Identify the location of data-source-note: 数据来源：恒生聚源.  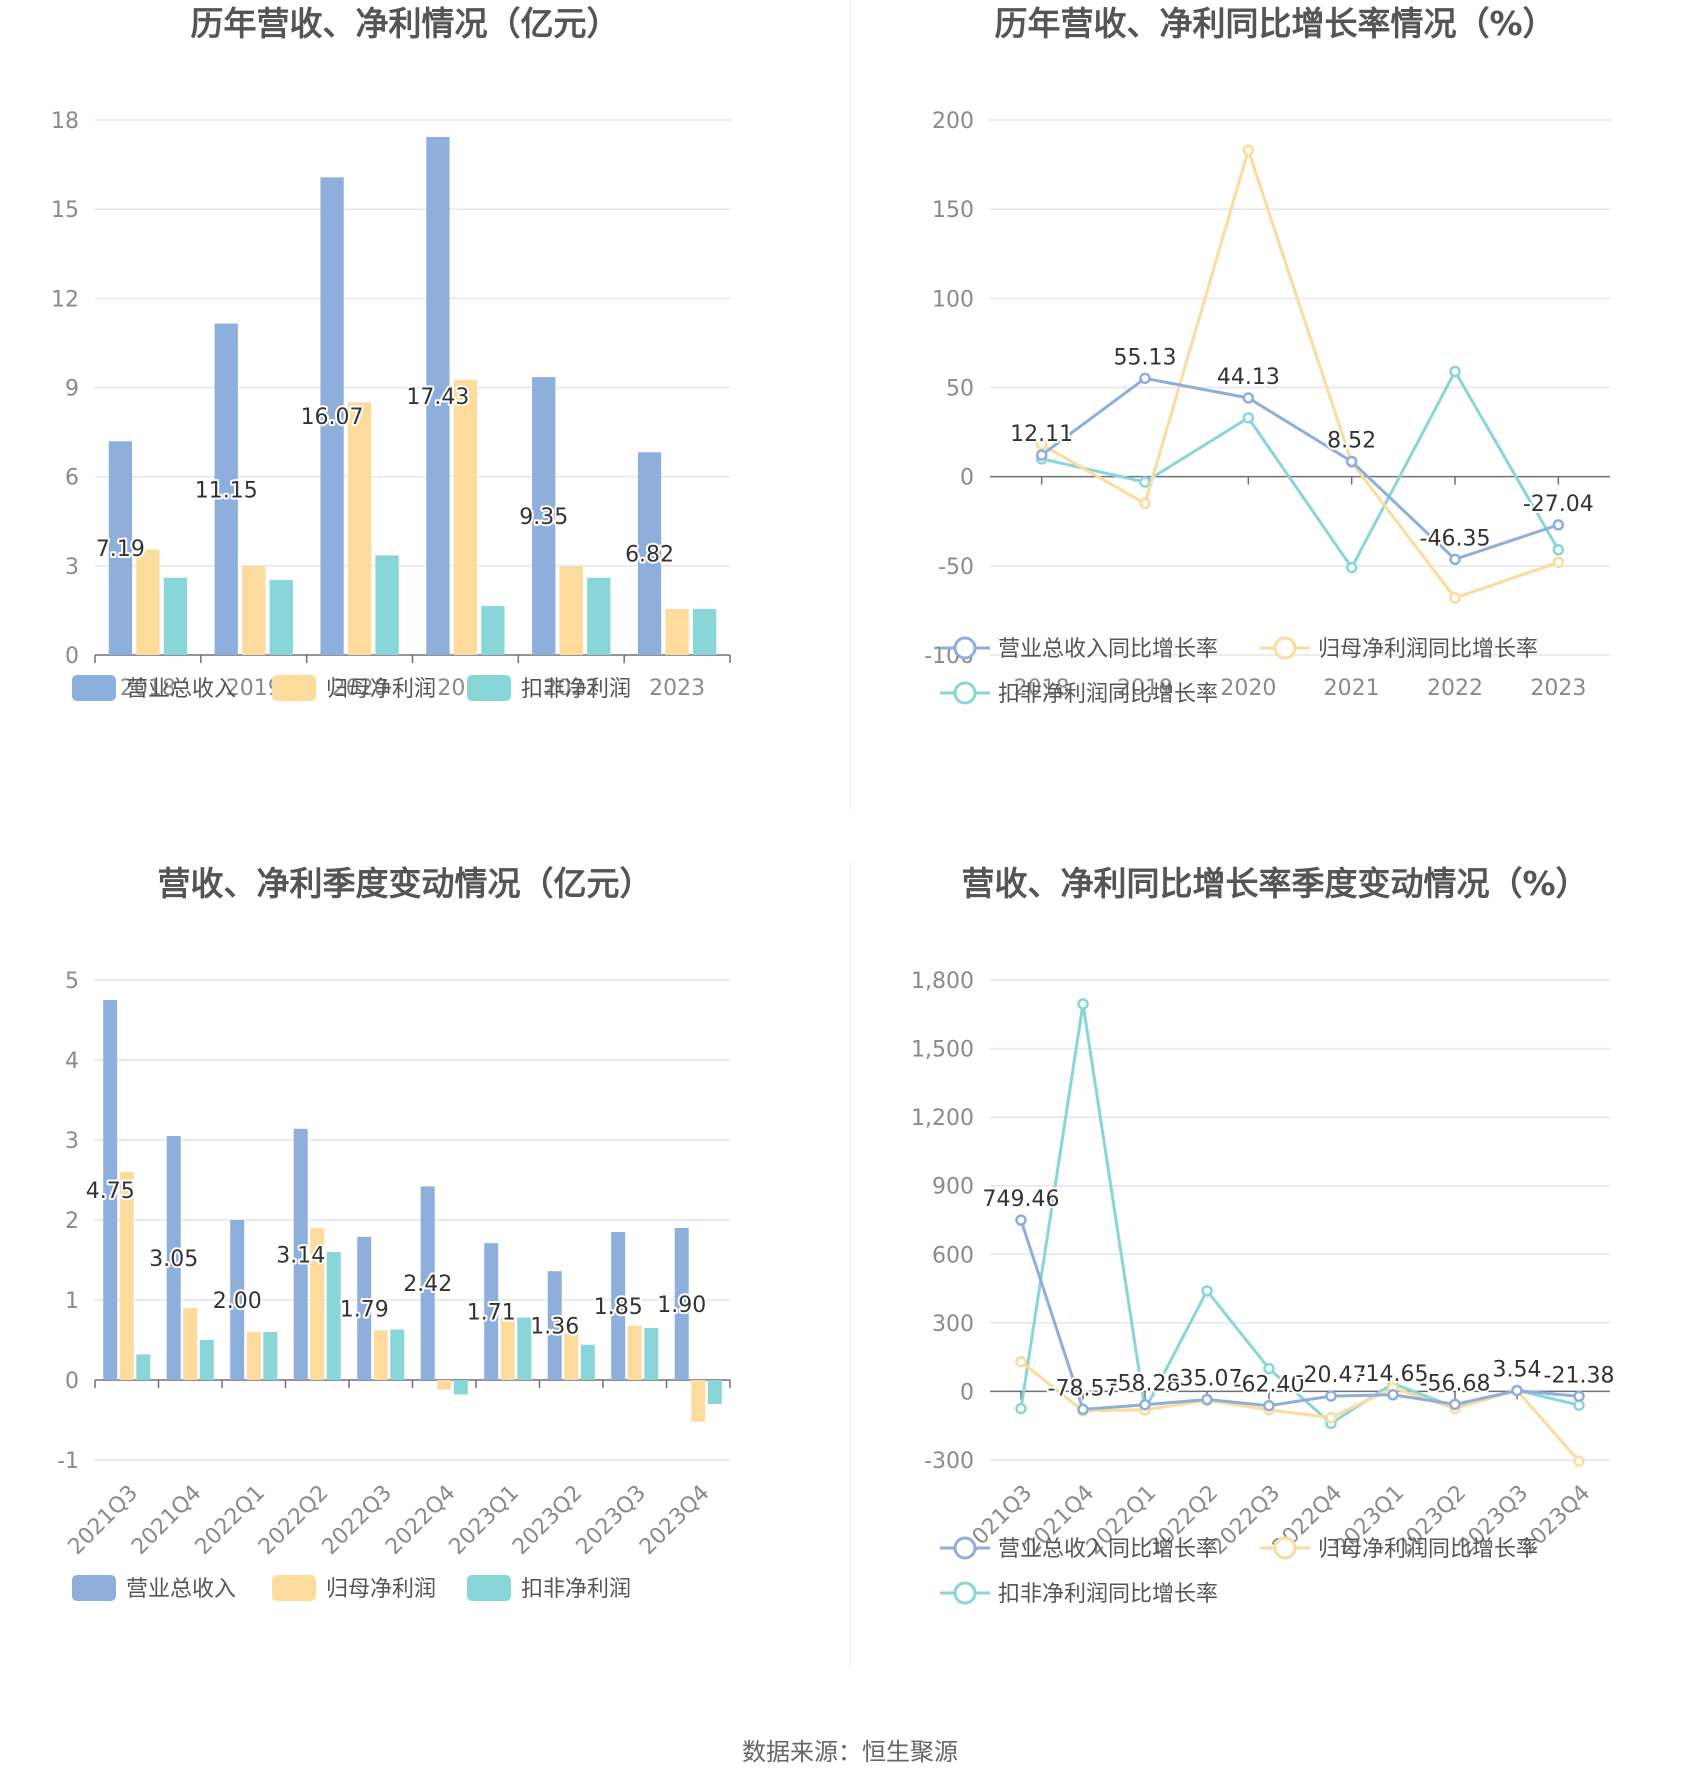
(850, 1749).